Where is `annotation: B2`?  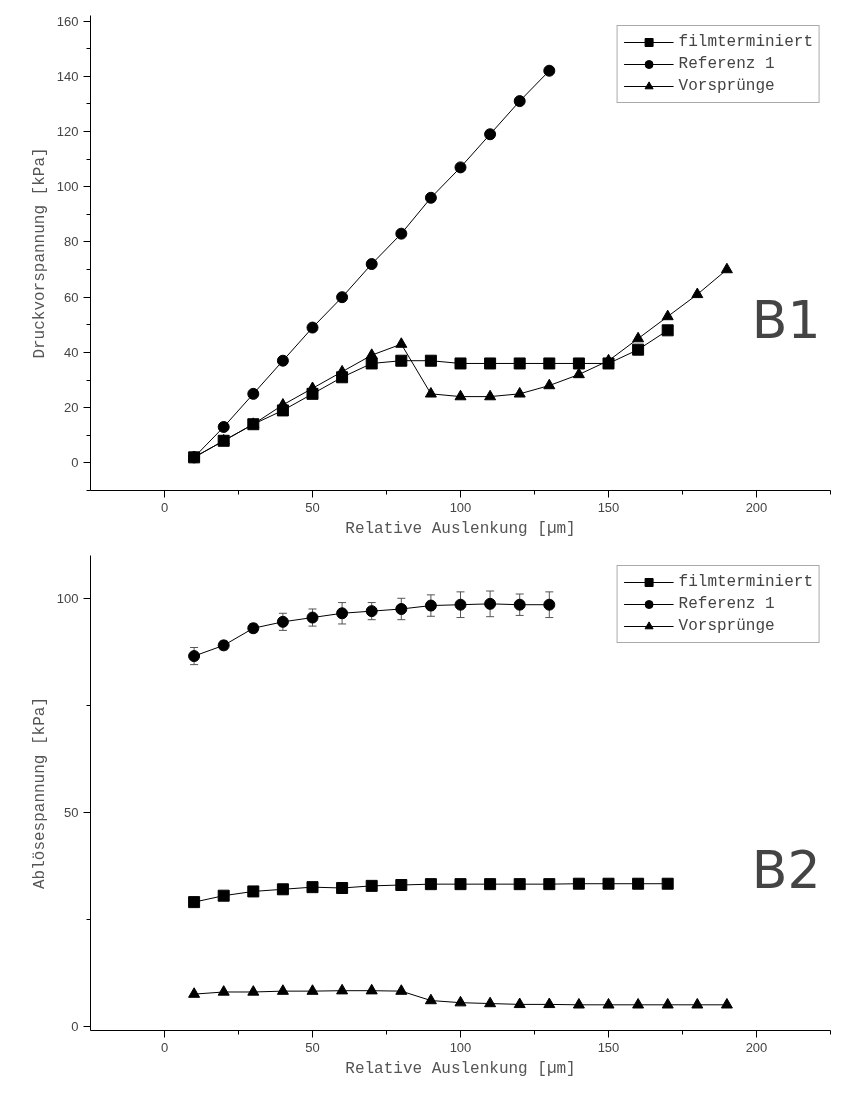 annotation: B2 is located at coordinates (786, 870).